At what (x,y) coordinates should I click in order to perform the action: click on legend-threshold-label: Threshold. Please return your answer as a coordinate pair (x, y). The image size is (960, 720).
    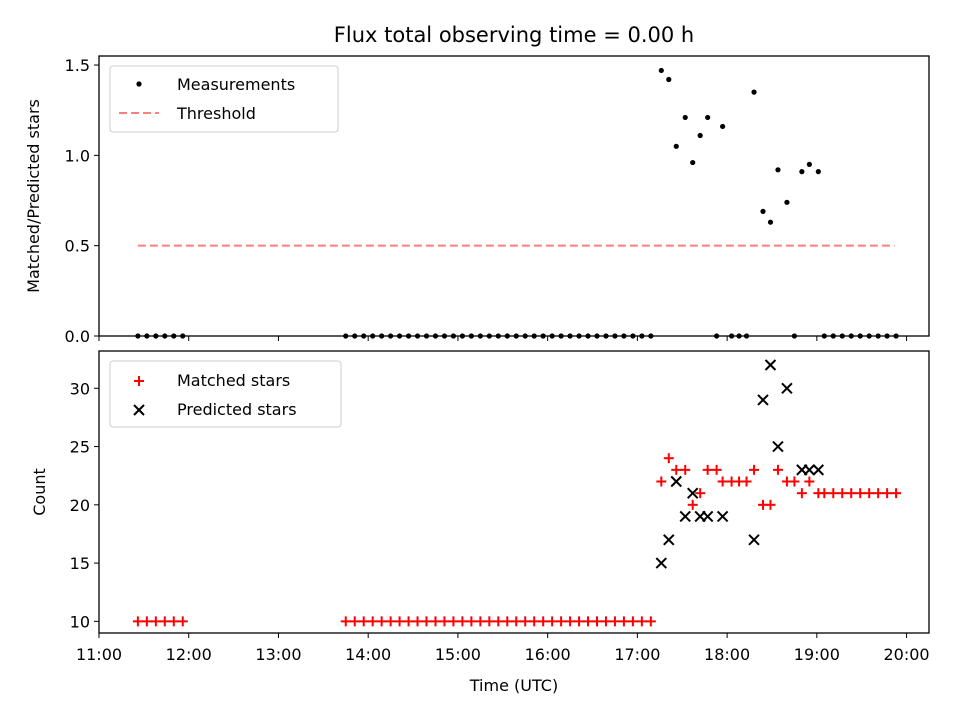
    Looking at the image, I should click on (216, 113).